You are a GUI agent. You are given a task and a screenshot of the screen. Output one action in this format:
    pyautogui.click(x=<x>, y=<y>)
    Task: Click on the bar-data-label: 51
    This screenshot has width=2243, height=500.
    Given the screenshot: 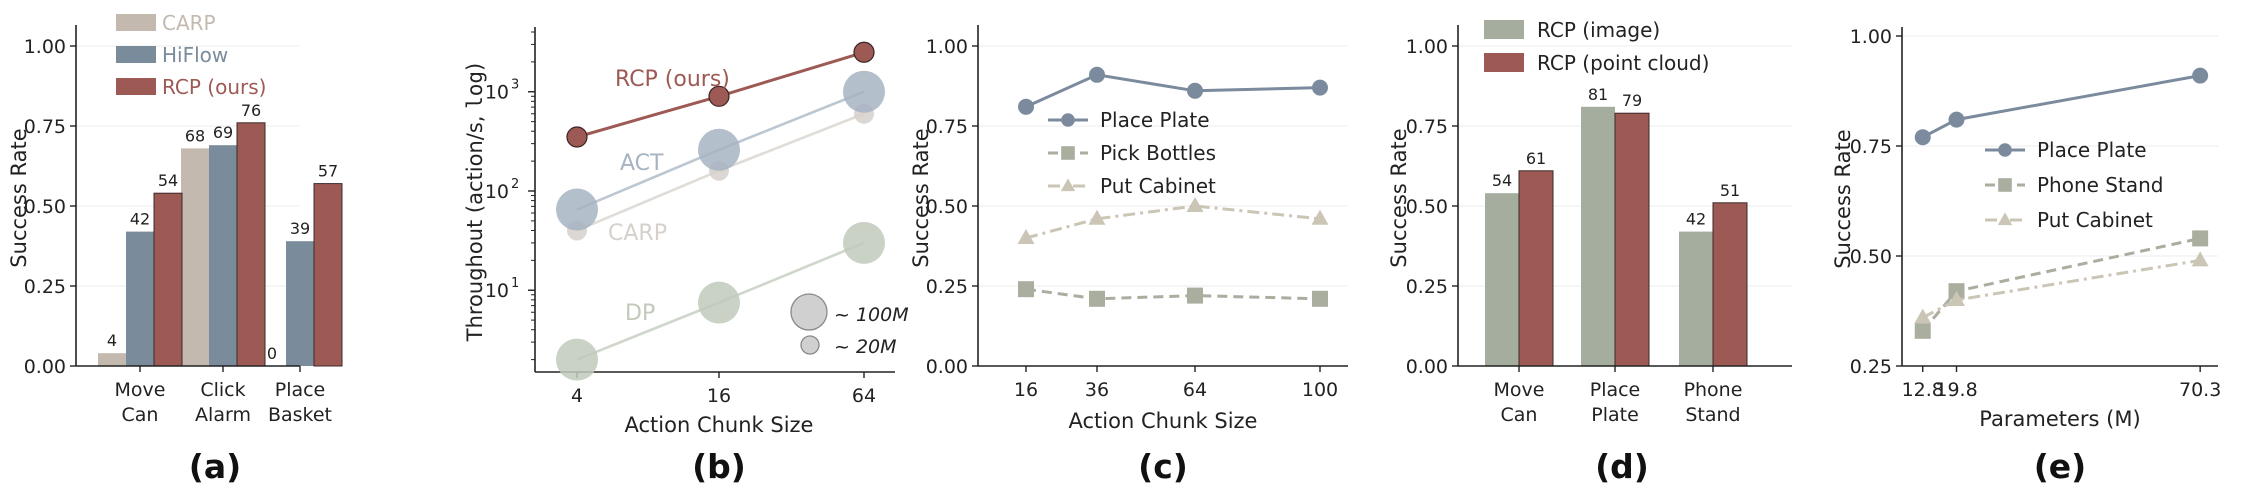 What is the action you would take?
    pyautogui.click(x=1730, y=190)
    